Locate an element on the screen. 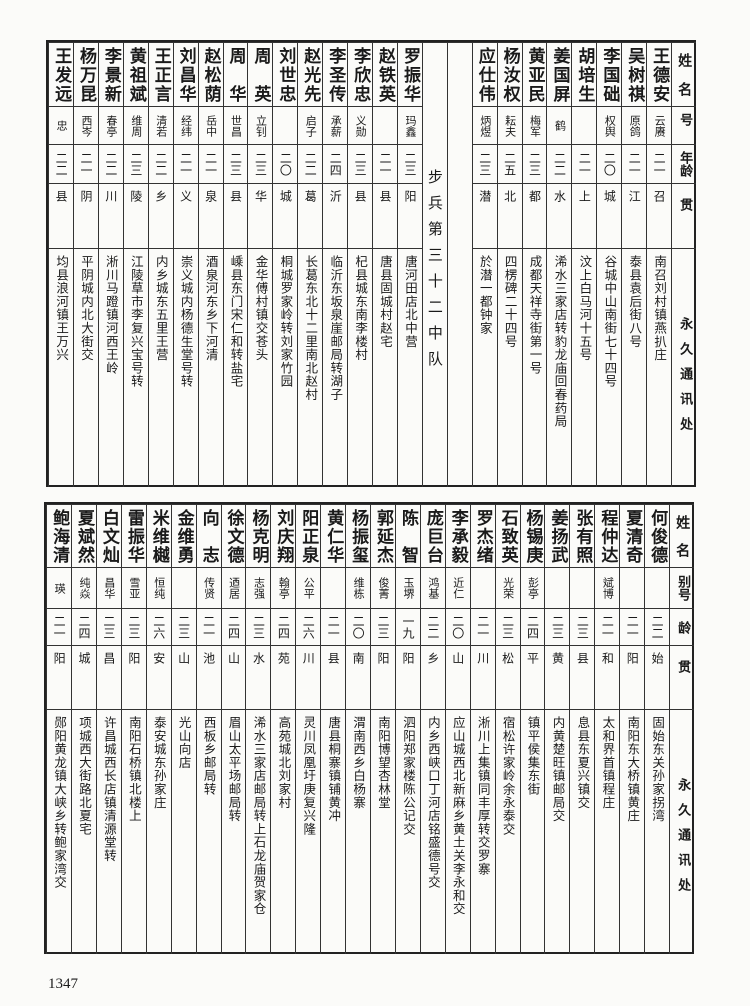  address-cell-text: 浠水三家店邮局转上石龙庙贺家仓 is located at coordinates (259, 816).